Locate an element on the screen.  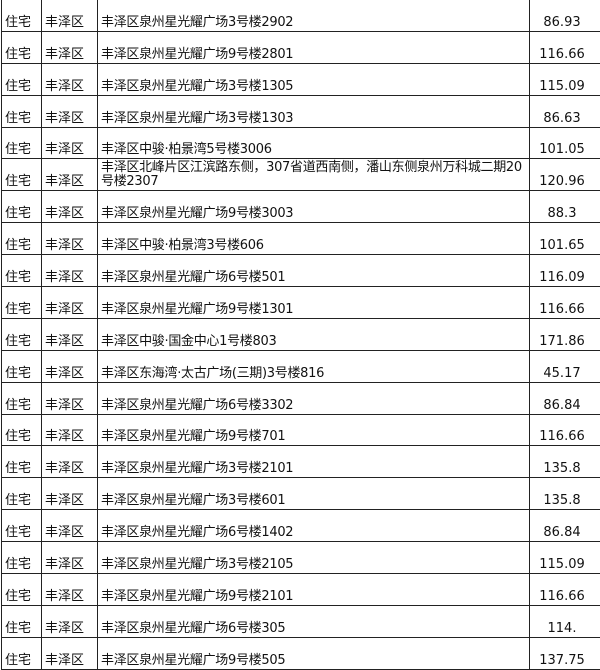
area-cell: 137.75 is located at coordinates (565, 653).